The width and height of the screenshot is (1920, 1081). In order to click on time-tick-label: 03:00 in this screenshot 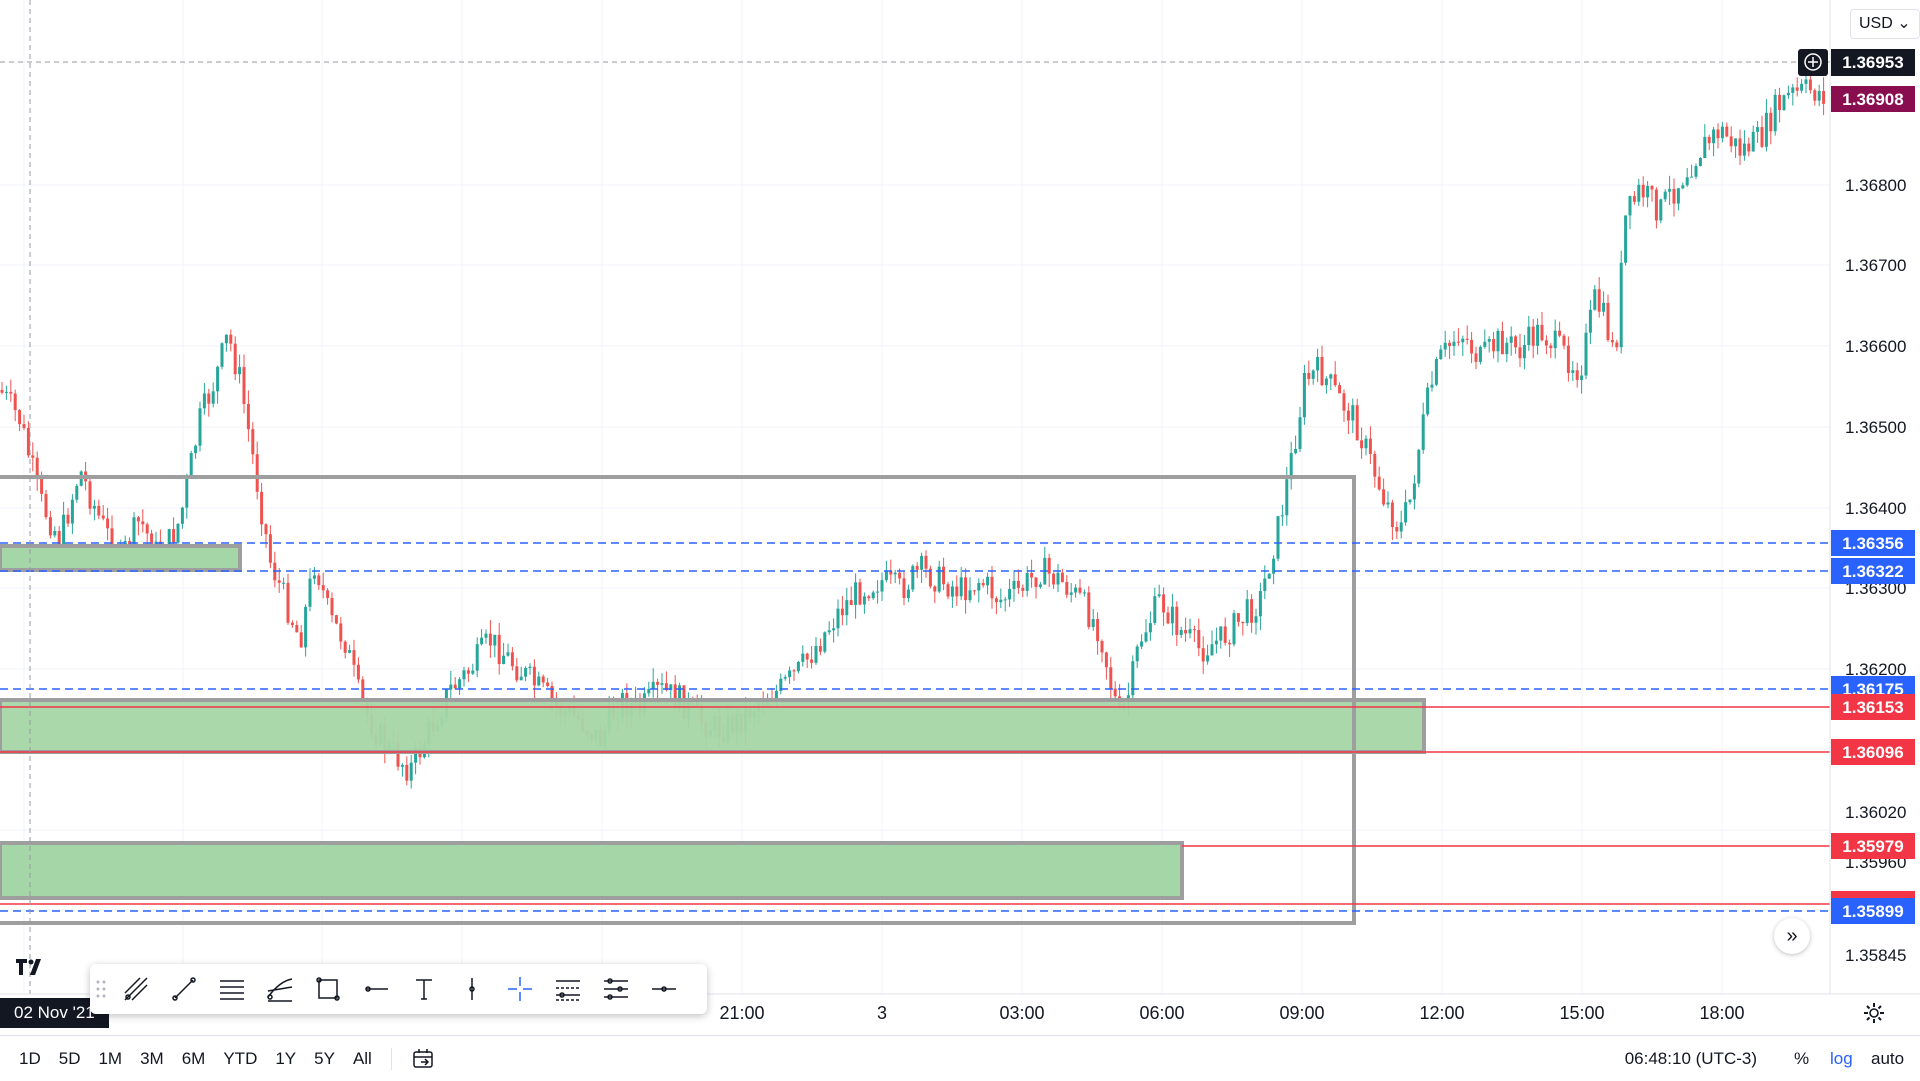, I will do `click(1021, 1013)`.